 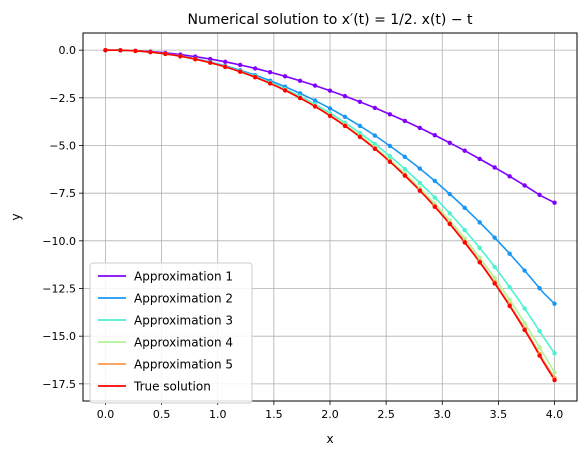 I want to click on y-axis-ticks: 0.0 −2.5 −5.0 −7.5 −10.0 −12.5 −15.0 −17.5, so click(x=62, y=217).